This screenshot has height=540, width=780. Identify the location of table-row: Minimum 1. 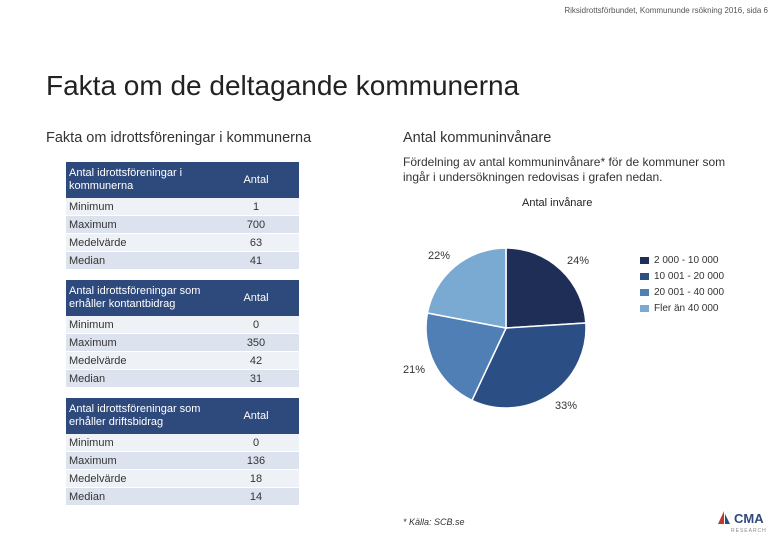
(182, 207).